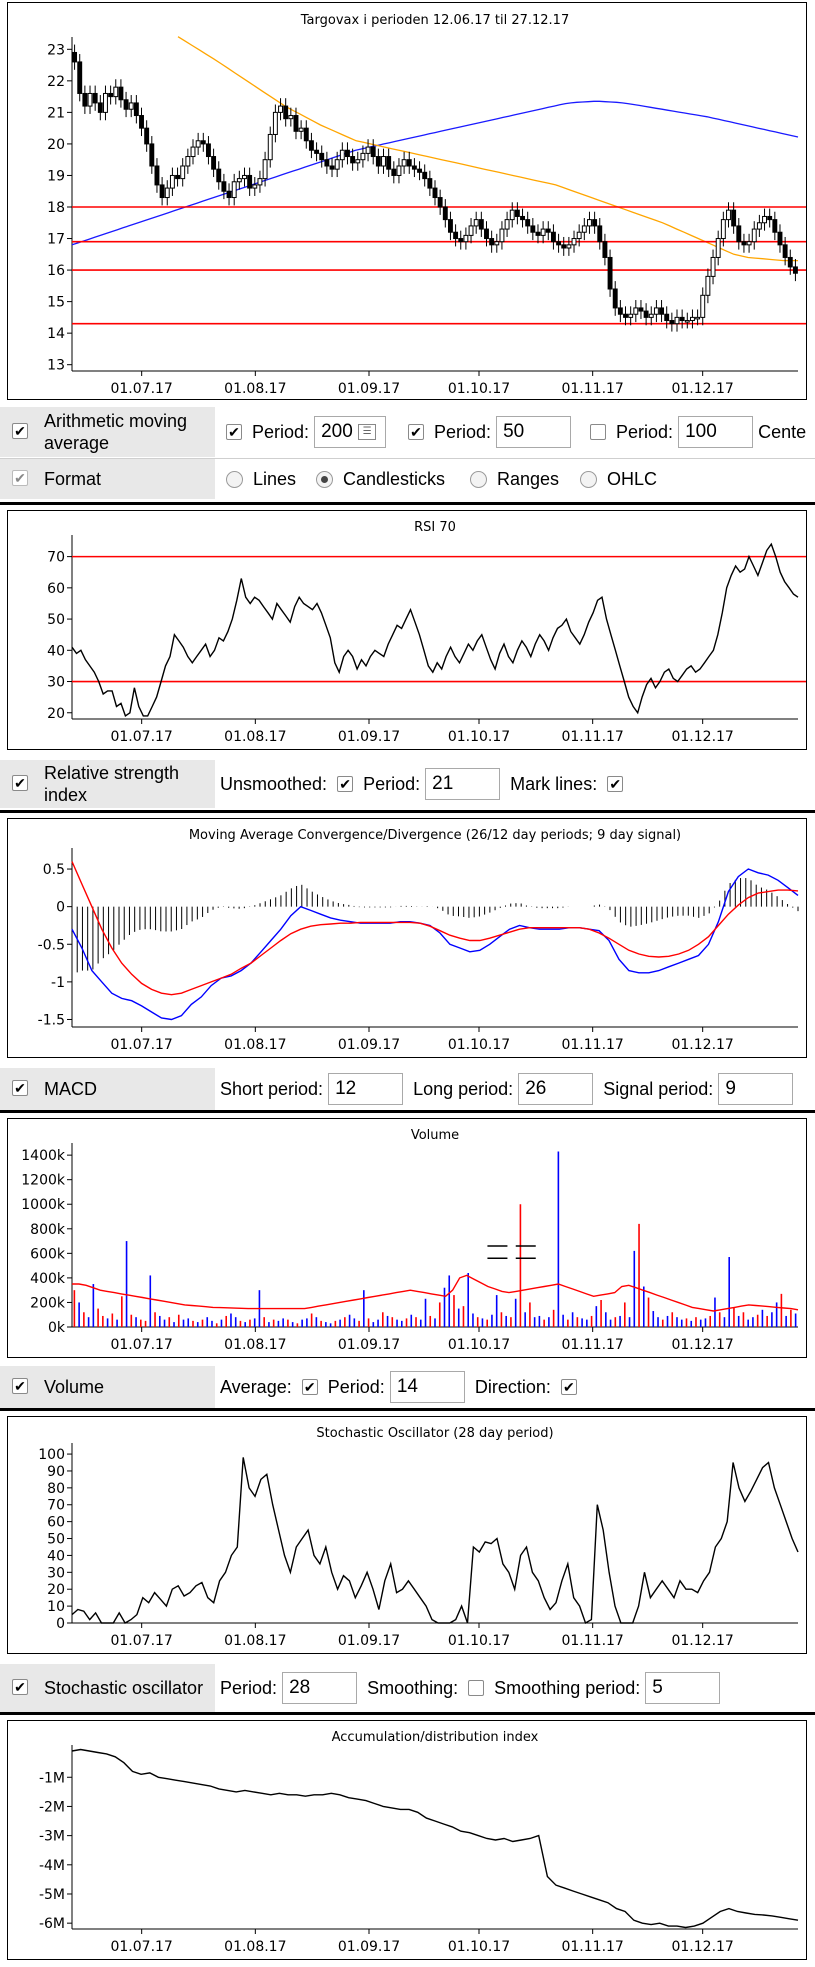 Image resolution: width=815 pixels, height=1967 pixels. What do you see at coordinates (702, 389) in the screenshot?
I see `x-tick-label: 01.12.17` at bounding box center [702, 389].